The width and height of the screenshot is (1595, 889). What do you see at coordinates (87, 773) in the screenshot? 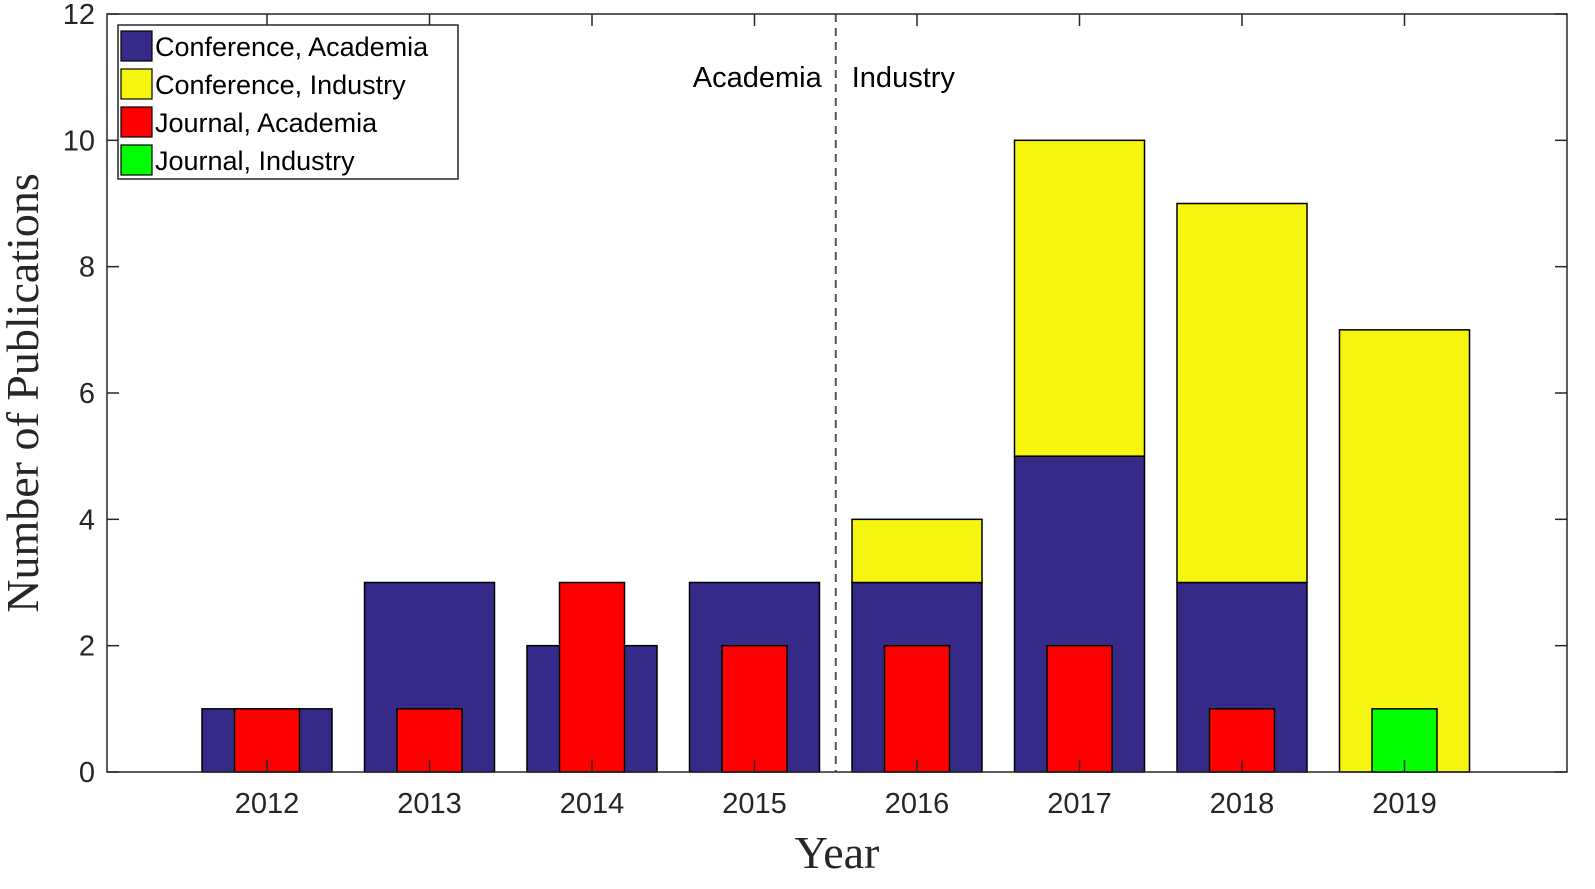
I see `y-tick-label: 0` at bounding box center [87, 773].